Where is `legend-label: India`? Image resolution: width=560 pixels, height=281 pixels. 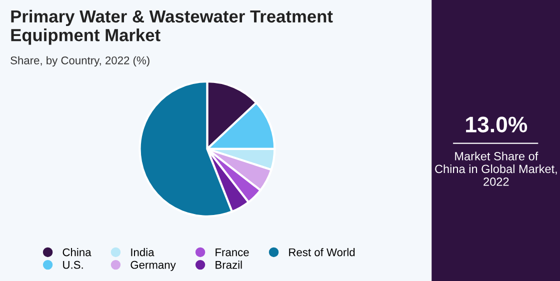 legend-label: India is located at coordinates (142, 252).